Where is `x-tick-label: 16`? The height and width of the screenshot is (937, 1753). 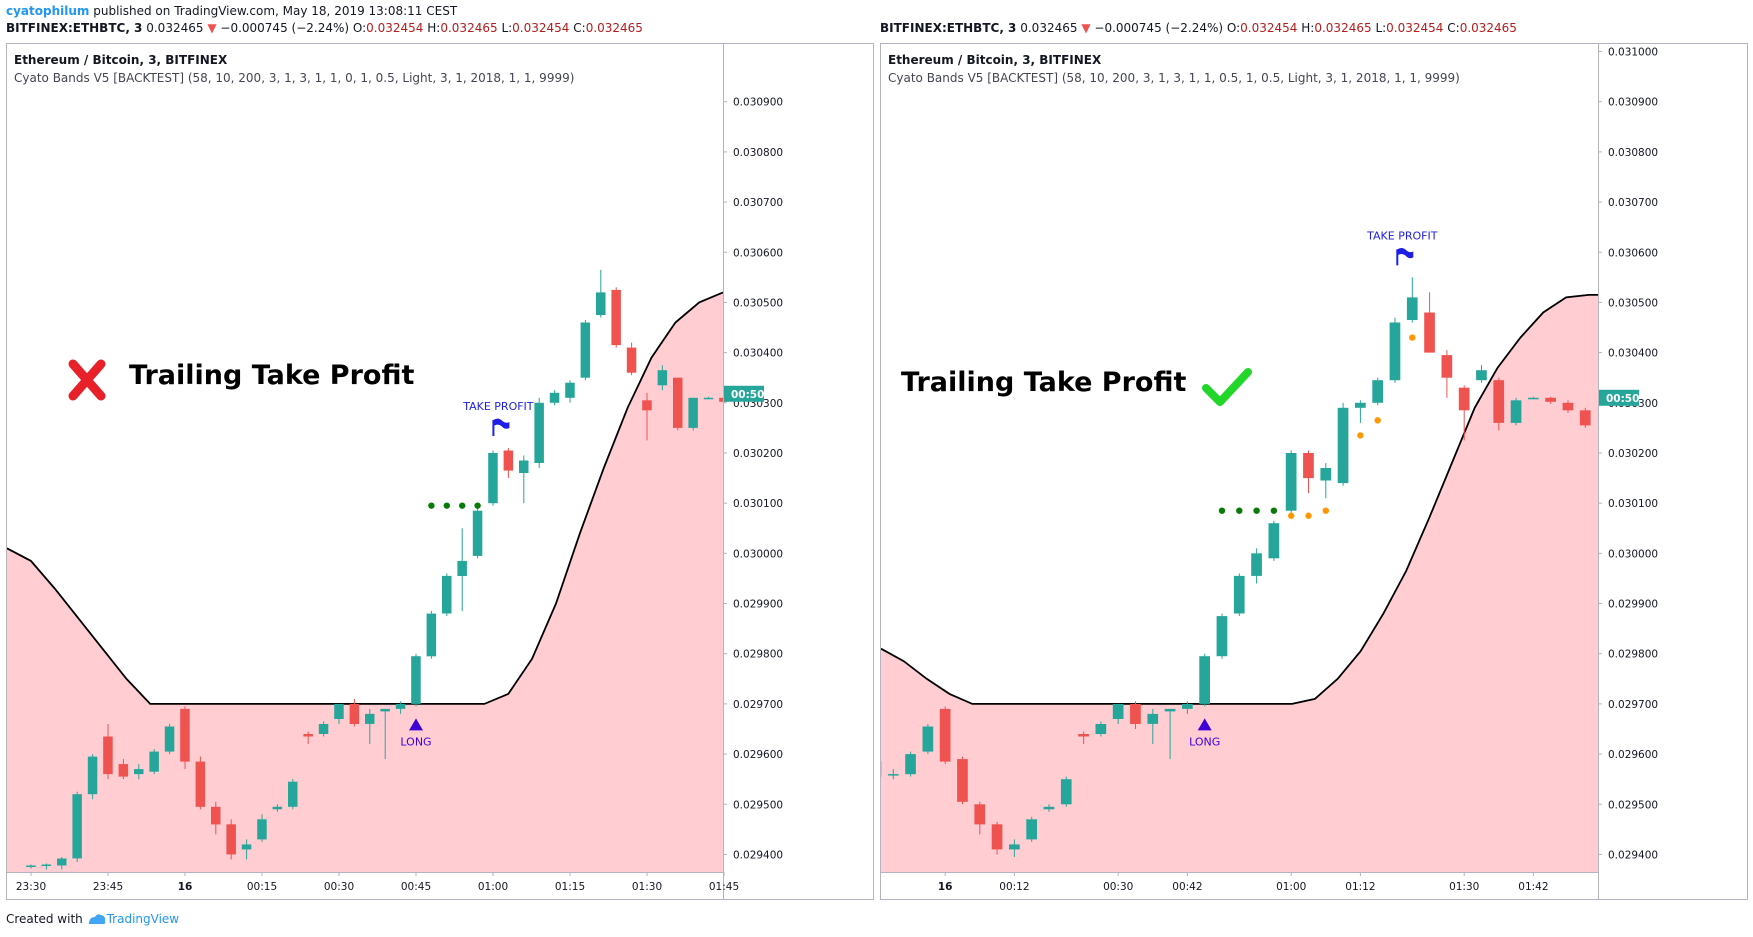
x-tick-label: 16 is located at coordinates (945, 887).